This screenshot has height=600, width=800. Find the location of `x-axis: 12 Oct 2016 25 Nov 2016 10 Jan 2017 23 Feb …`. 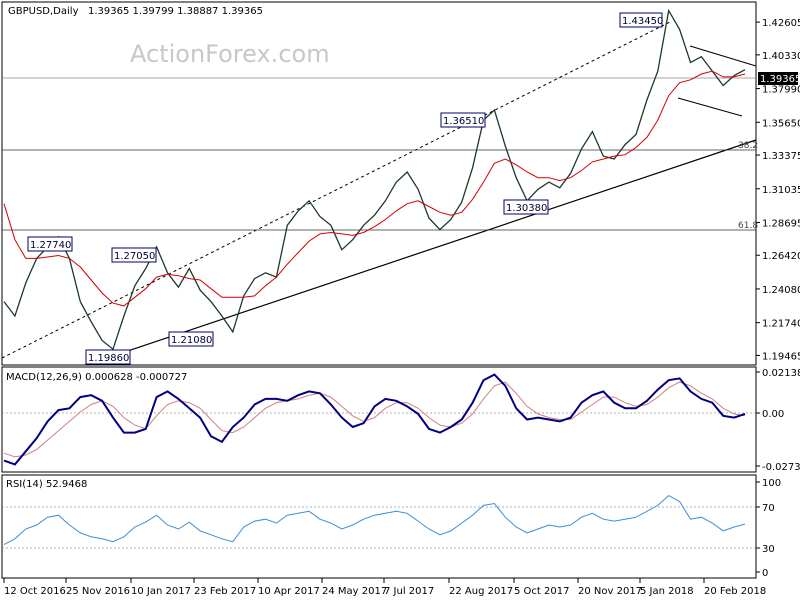

x-axis: 12 Oct 2016 25 Nov 2016 10 Jan 2017 23 Feb … is located at coordinates (384, 587).